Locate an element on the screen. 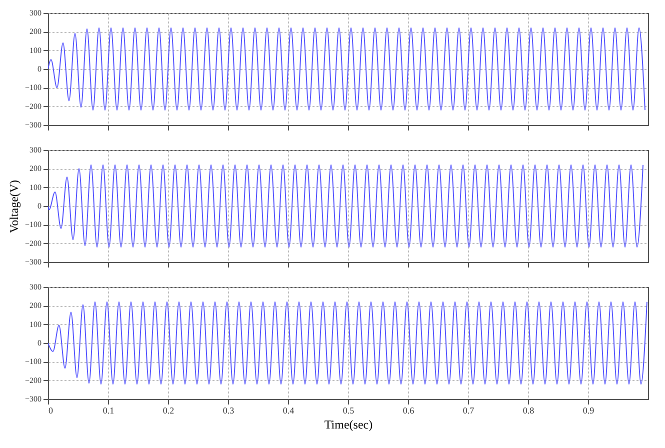  y-axis-title: Voltage(V) is located at coordinates (13, 207).